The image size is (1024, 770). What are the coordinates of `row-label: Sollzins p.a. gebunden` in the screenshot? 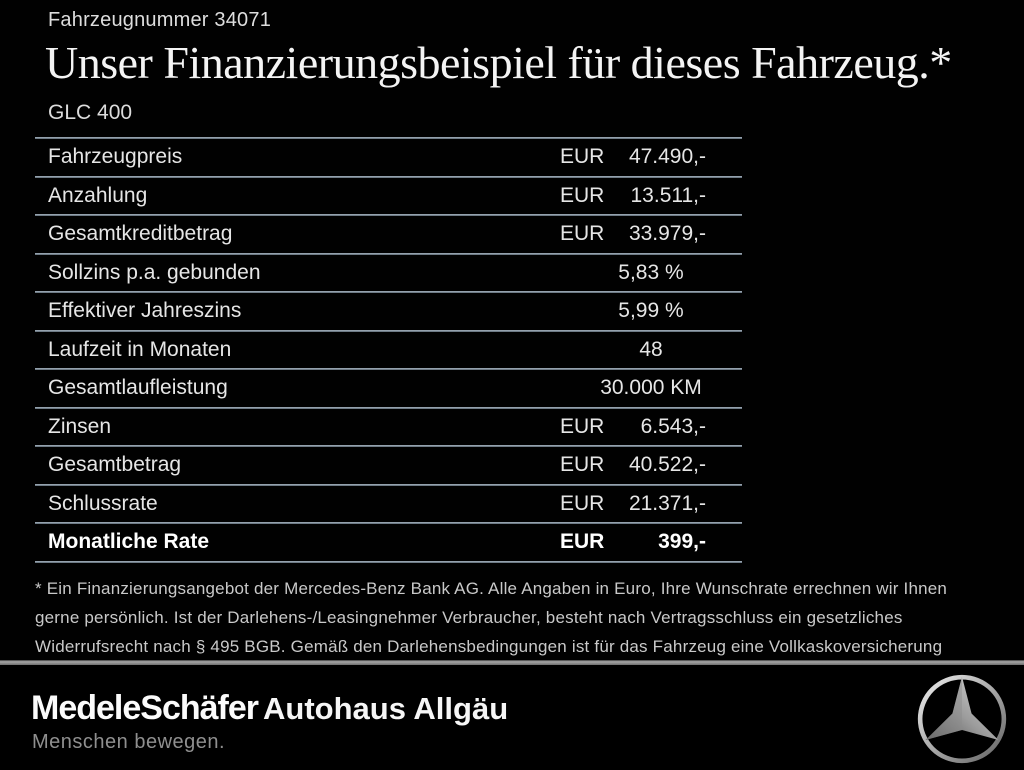 It's located at (154, 272).